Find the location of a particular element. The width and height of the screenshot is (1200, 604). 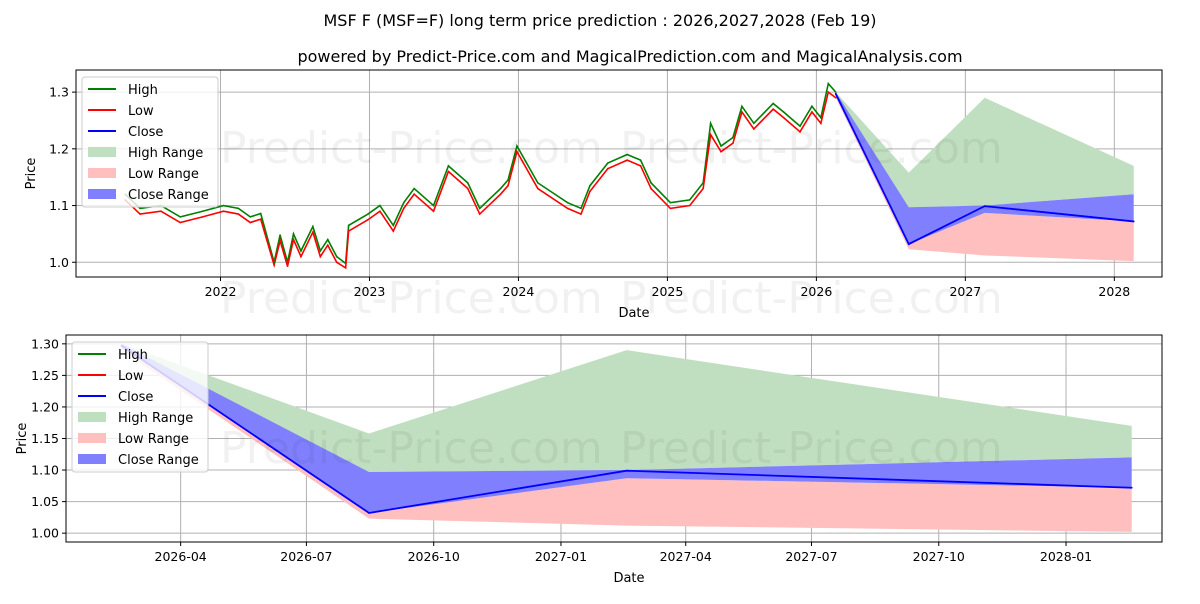

x-tick-label: 2022 is located at coordinates (221, 291).